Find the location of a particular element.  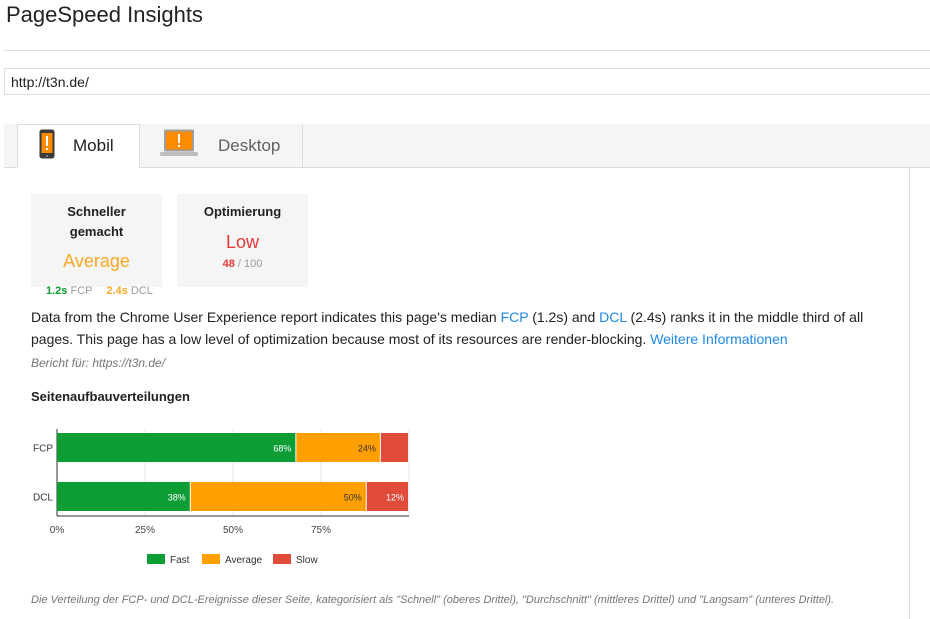

desc-part2: (1.2s) and is located at coordinates (564, 317).